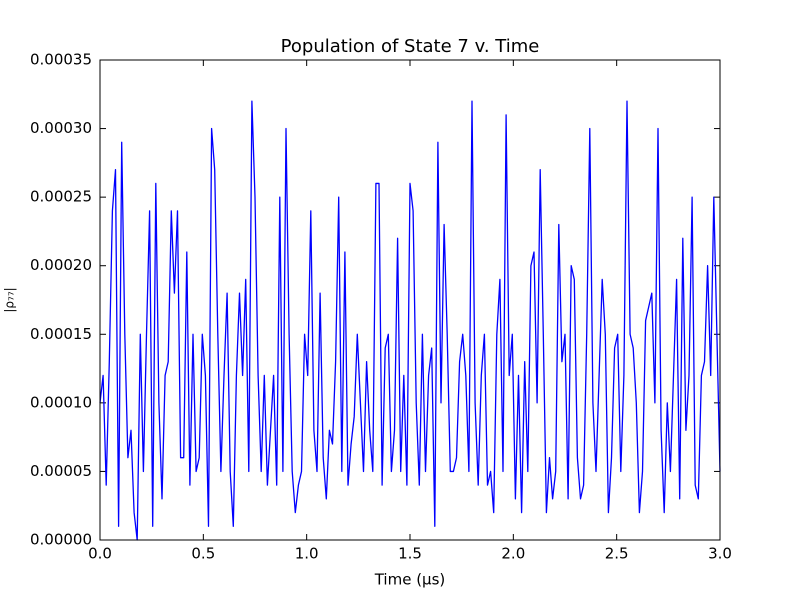 This screenshot has height=600, width=800. What do you see at coordinates (61, 334) in the screenshot?
I see `y-tick-label: 0.00015` at bounding box center [61, 334].